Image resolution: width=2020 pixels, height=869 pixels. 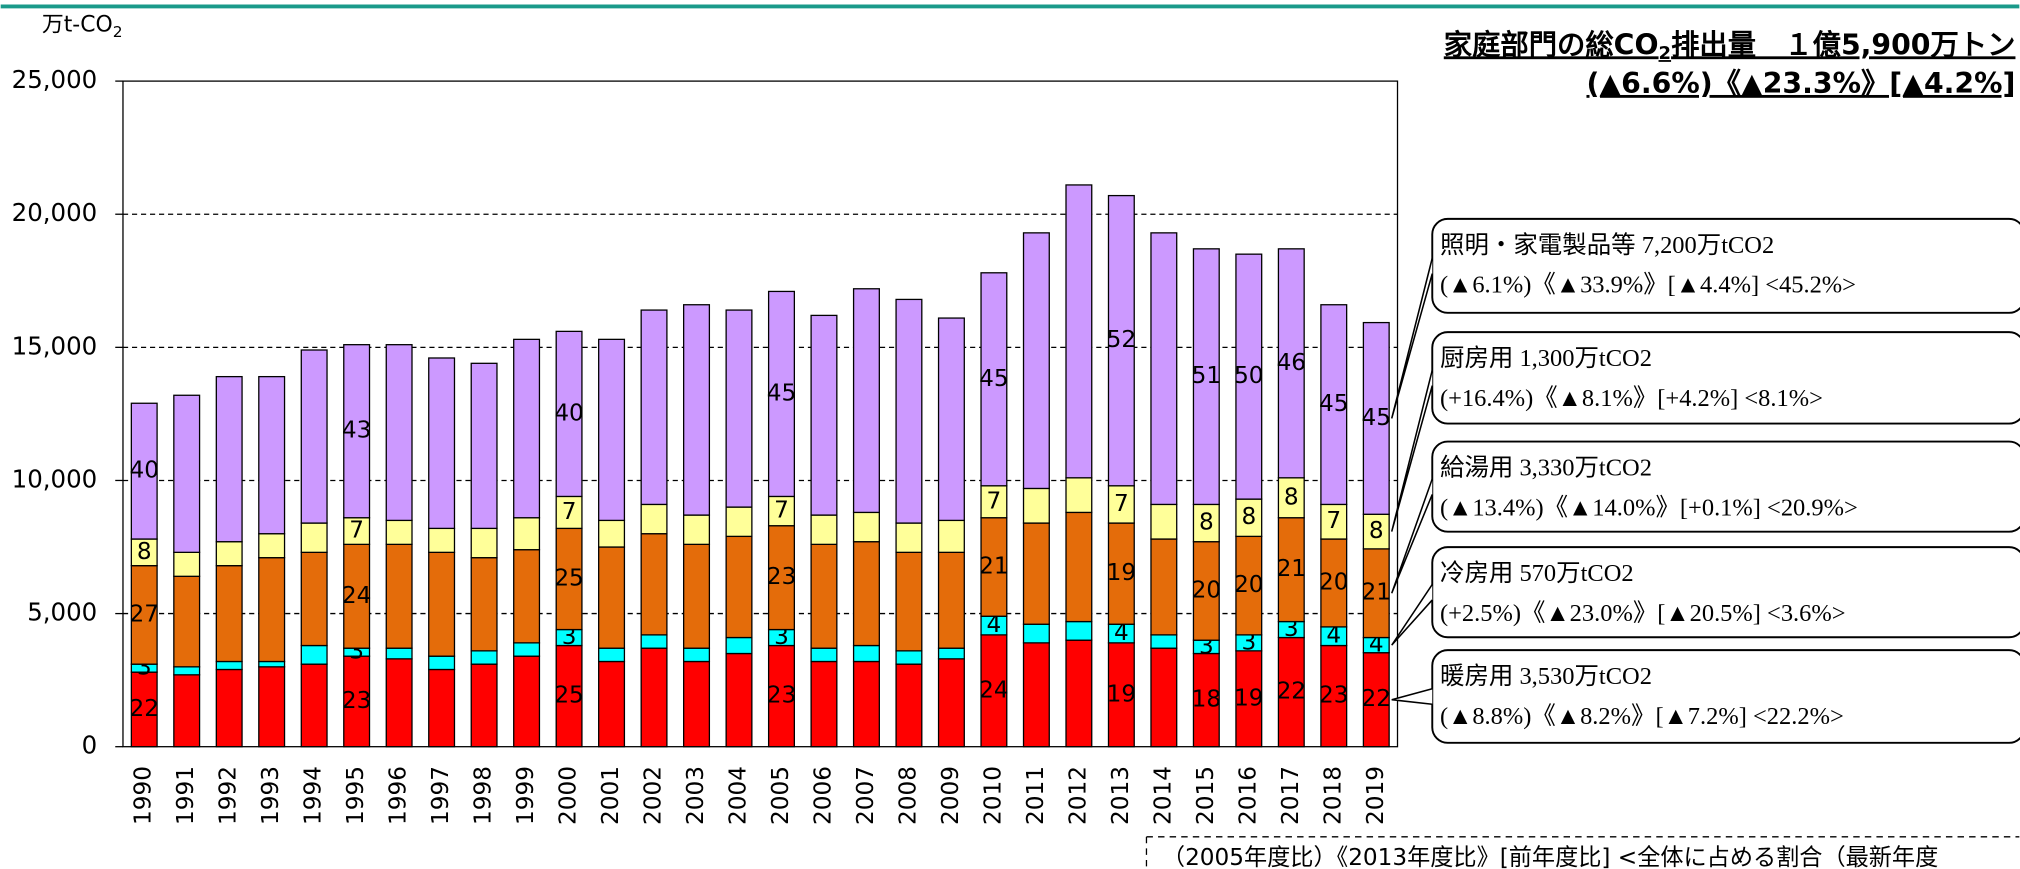 What do you see at coordinates (1546, 468) in the screenshot?
I see `callout-line1: 給湯用 3,330万tCO2` at bounding box center [1546, 468].